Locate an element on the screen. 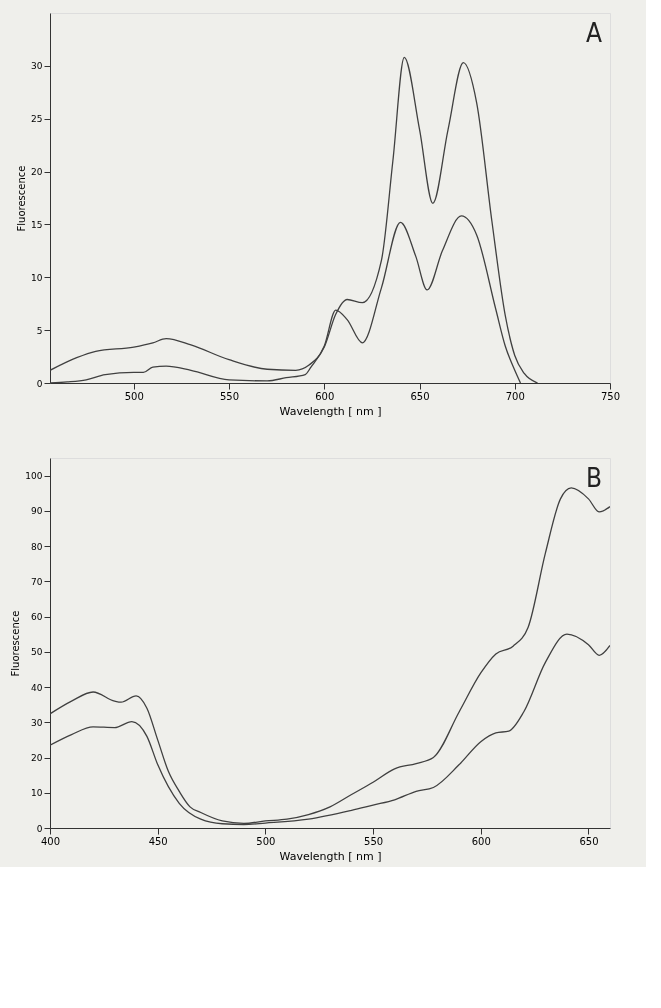 The height and width of the screenshot is (1008, 661). x-tick-label: 450 is located at coordinates (158, 841).